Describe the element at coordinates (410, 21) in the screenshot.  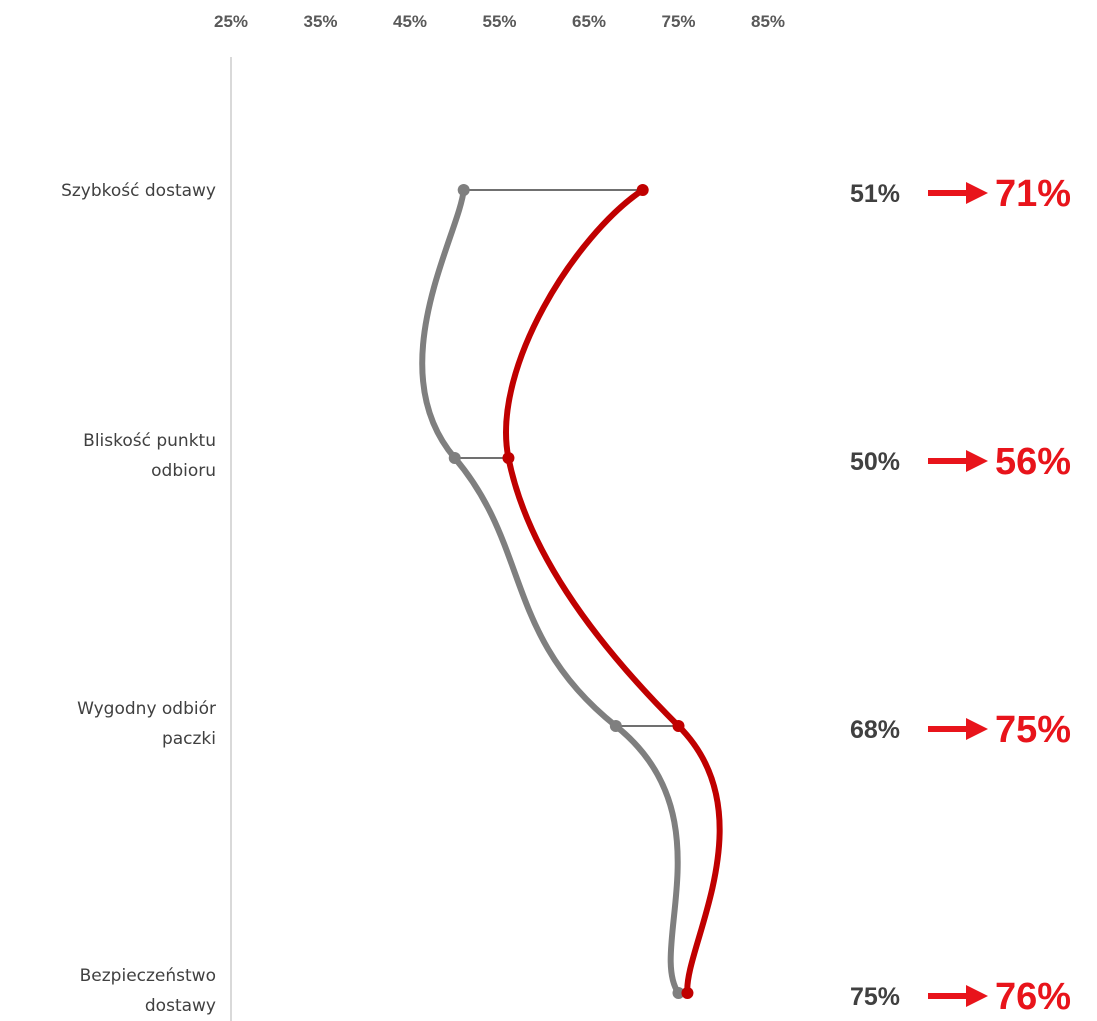
I see `x-tick-label: 45%` at that location.